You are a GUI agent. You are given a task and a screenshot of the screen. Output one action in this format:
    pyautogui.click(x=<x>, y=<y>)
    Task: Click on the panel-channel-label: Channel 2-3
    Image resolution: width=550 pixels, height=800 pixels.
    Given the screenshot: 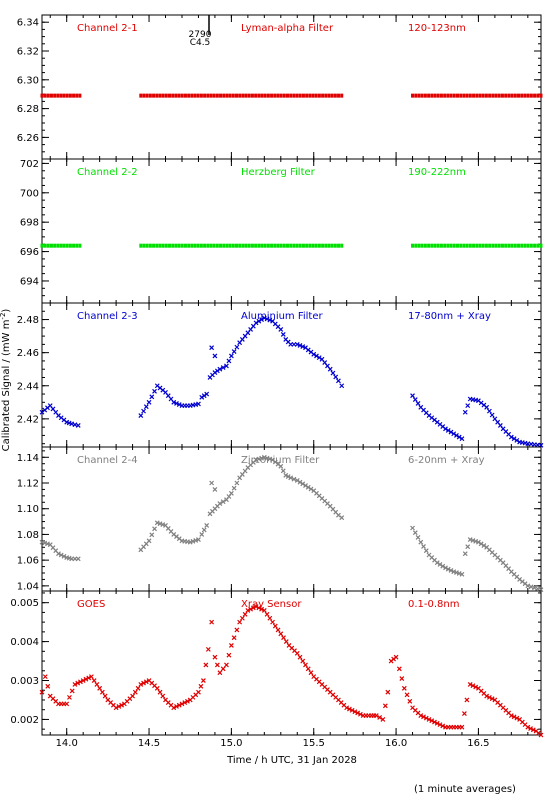 What is the action you would take?
    pyautogui.click(x=107, y=316)
    